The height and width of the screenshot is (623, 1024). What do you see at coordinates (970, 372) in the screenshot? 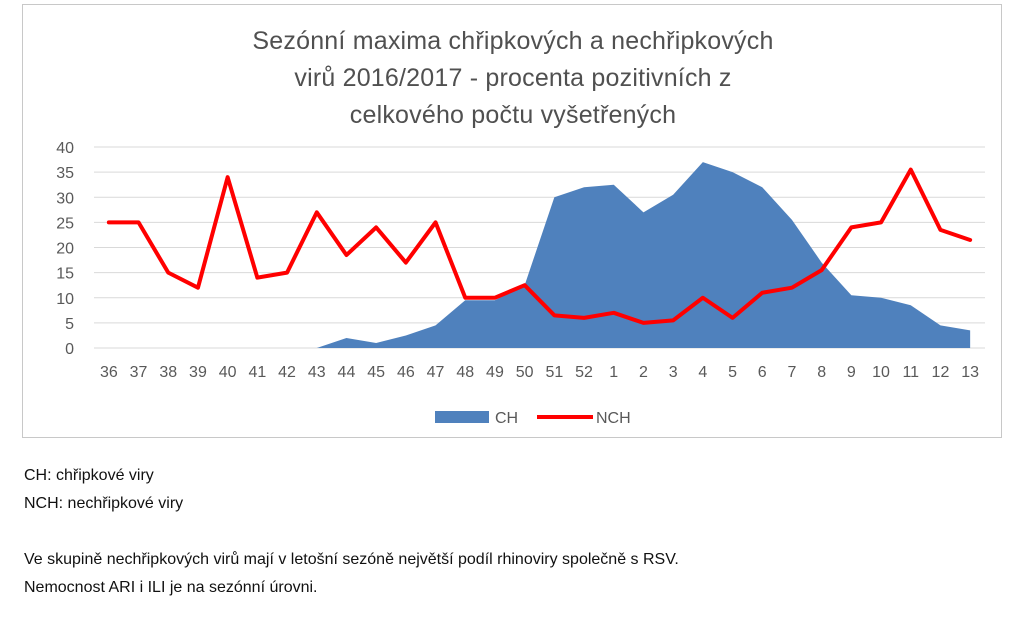
I see `x-tick-label: 13` at bounding box center [970, 372].